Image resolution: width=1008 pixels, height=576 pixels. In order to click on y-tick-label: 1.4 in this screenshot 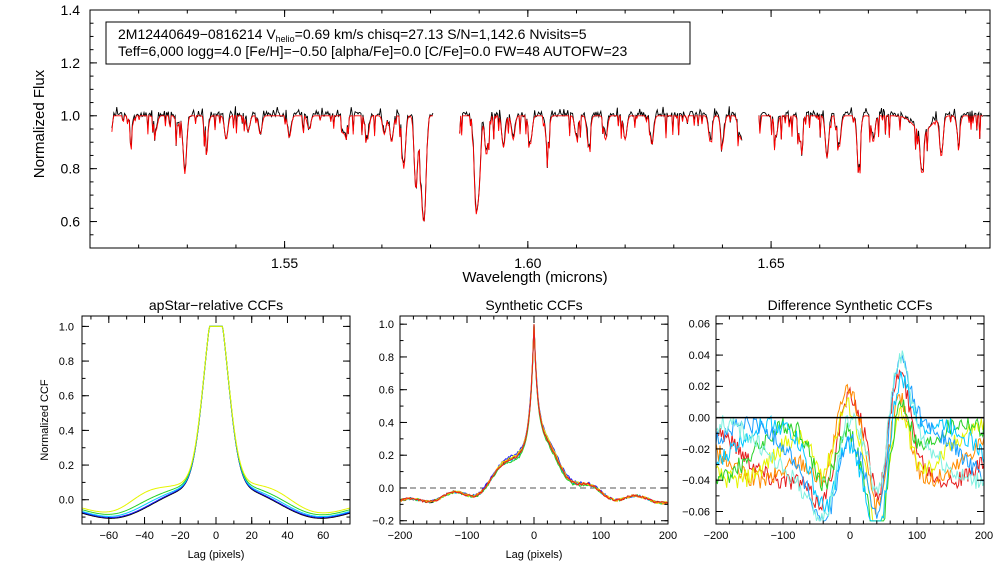, I will do `click(71, 10)`.